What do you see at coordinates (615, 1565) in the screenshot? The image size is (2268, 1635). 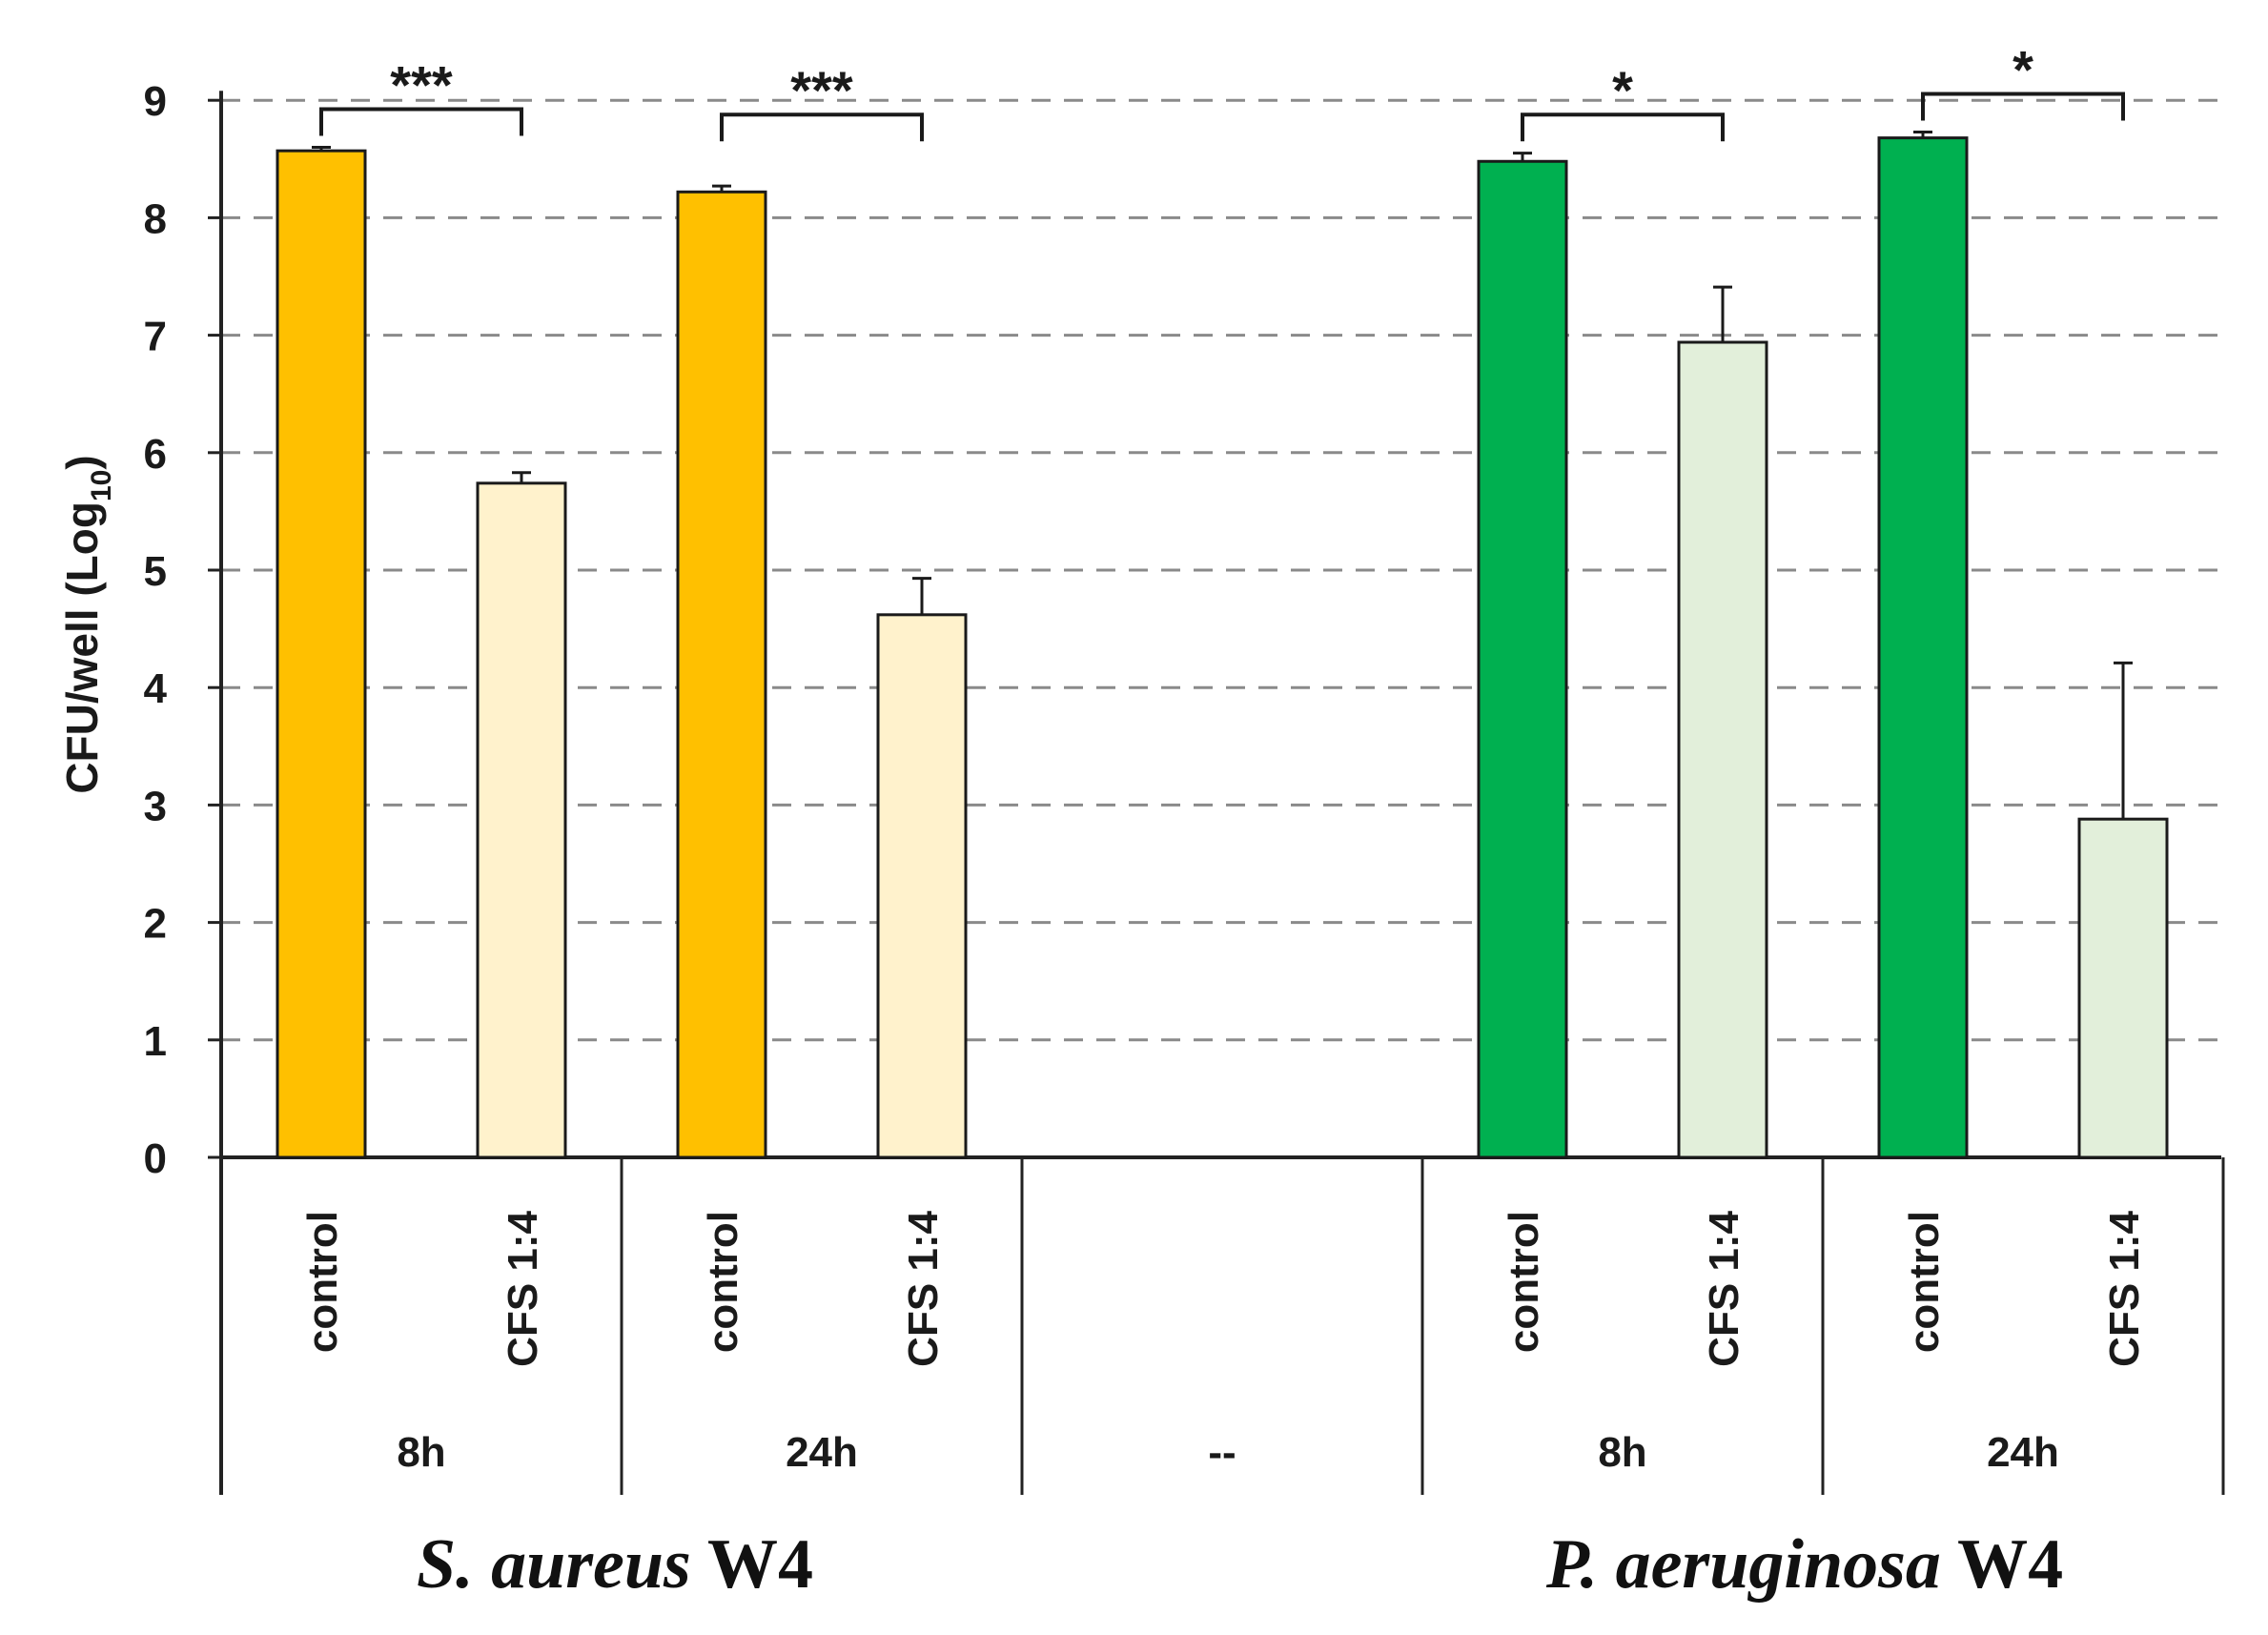 I see `species-label-s-aureus: S. aureus W4` at bounding box center [615, 1565].